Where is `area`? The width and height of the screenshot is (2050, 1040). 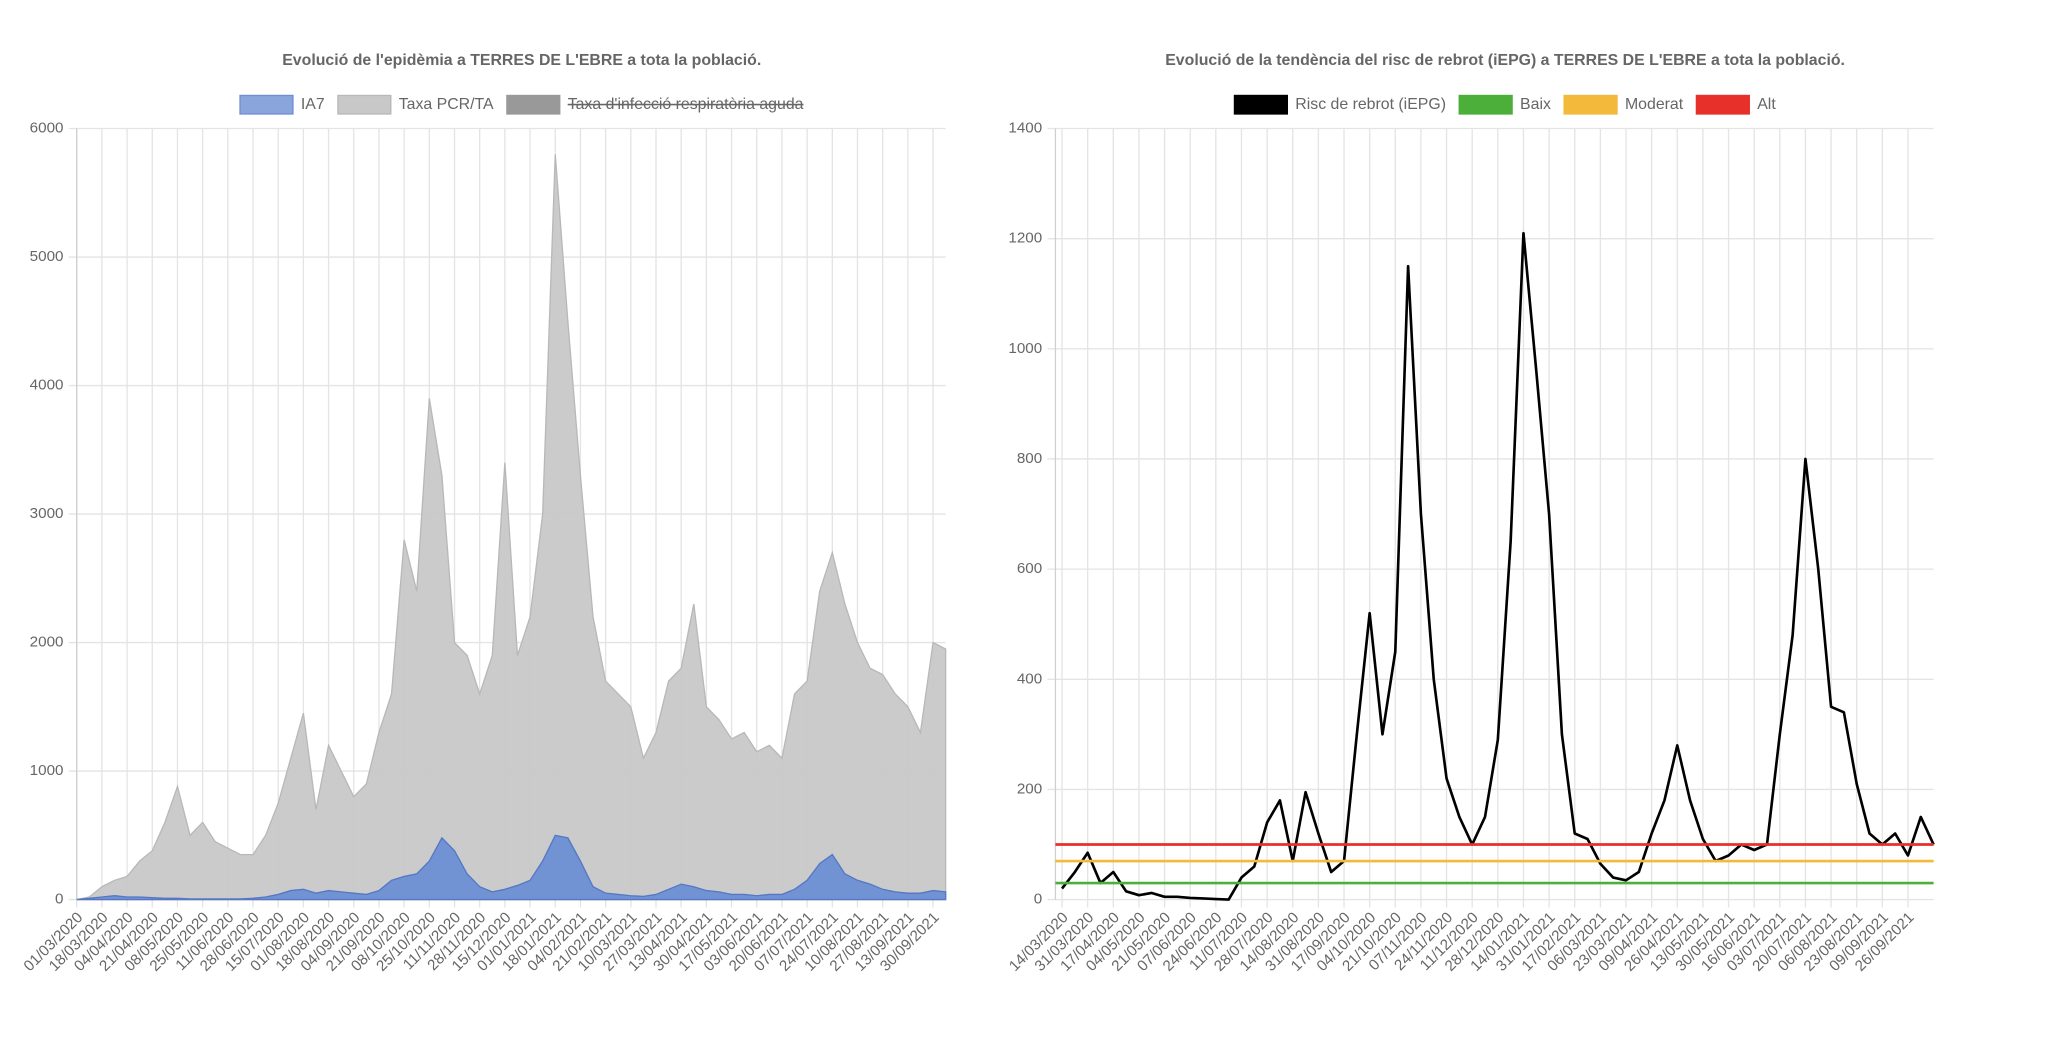
area is located at coordinates (511, 867).